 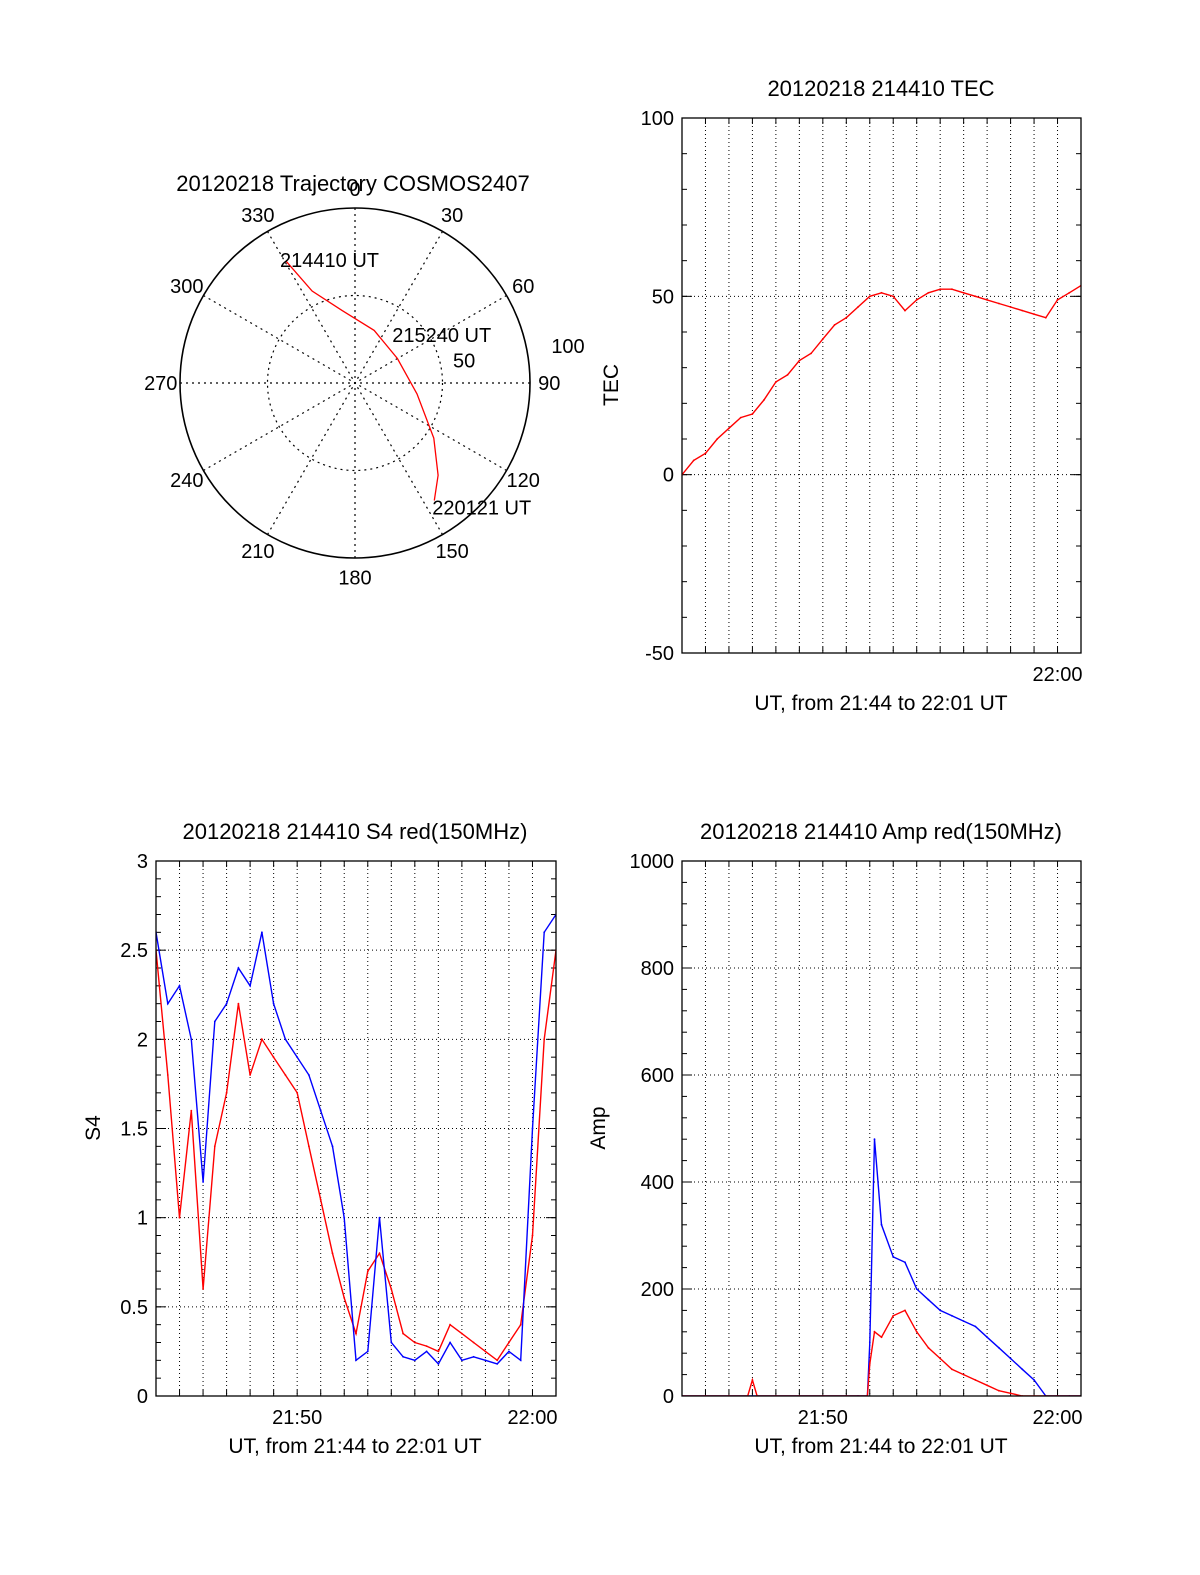 What do you see at coordinates (668, 476) in the screenshot?
I see `y-tick-label: 0` at bounding box center [668, 476].